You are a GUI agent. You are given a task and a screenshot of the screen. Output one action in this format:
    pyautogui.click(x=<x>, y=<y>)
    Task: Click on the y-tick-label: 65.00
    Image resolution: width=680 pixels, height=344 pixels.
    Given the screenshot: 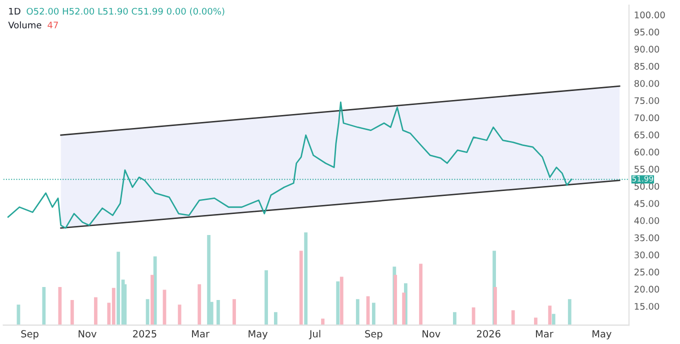 What is the action you would take?
    pyautogui.click(x=647, y=135)
    